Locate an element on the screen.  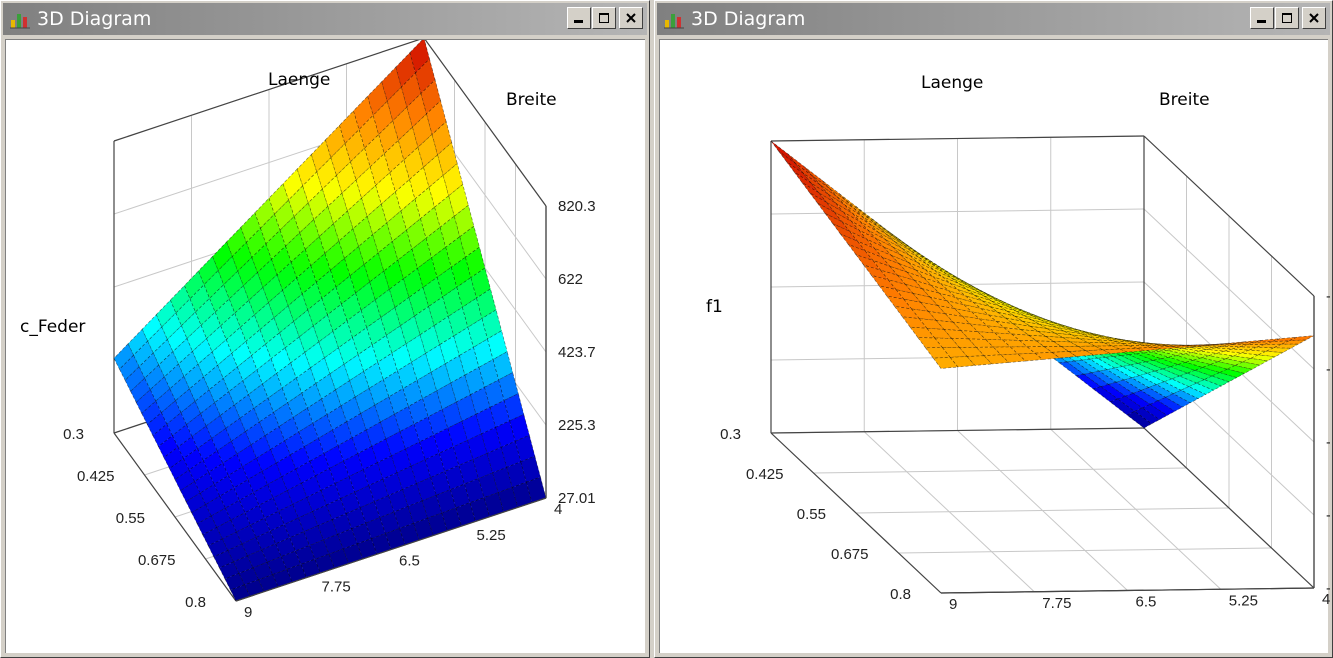
x-tick-label: 0.425 is located at coordinates (765, 474).